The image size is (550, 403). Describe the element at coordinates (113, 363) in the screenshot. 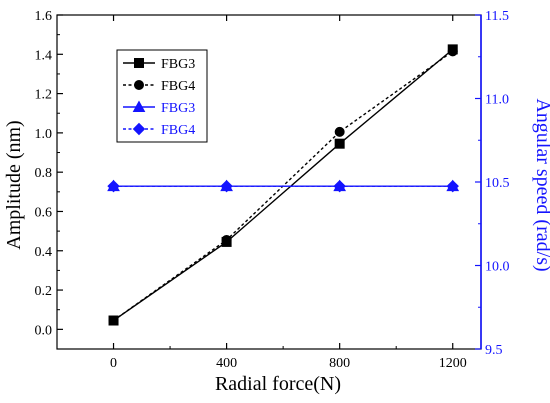

I see `x-tick-label: 0` at that location.